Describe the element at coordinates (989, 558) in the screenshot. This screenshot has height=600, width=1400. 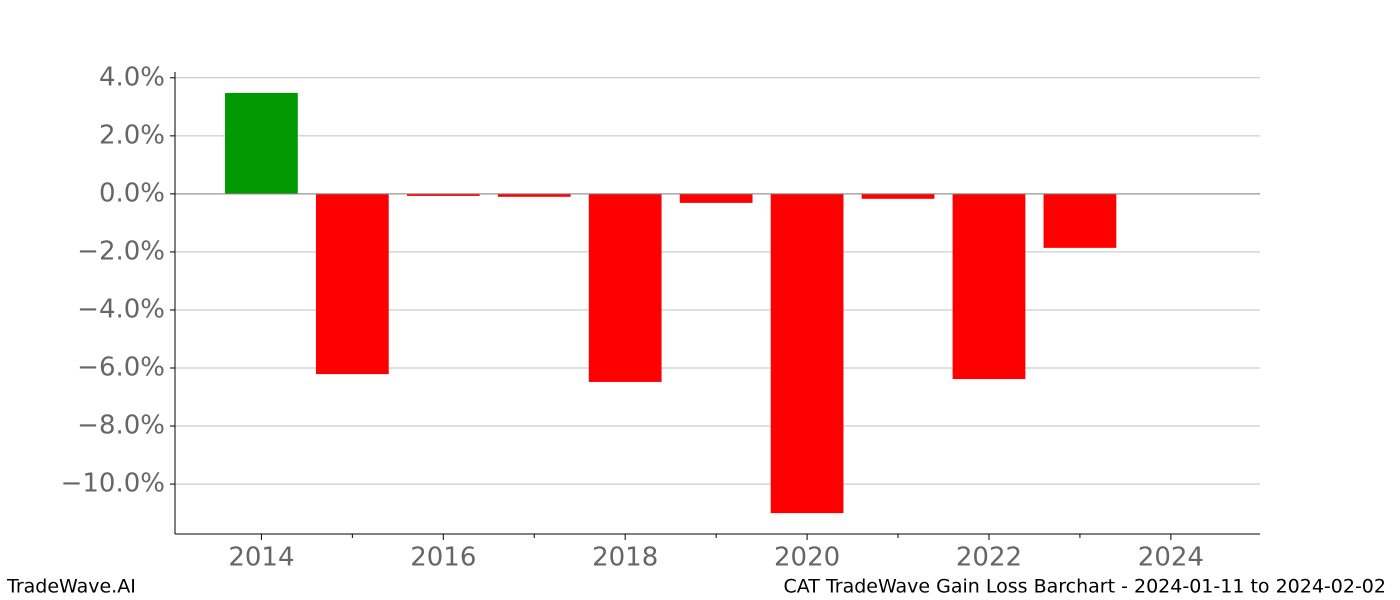
I see `x-tick-label: 2022` at that location.